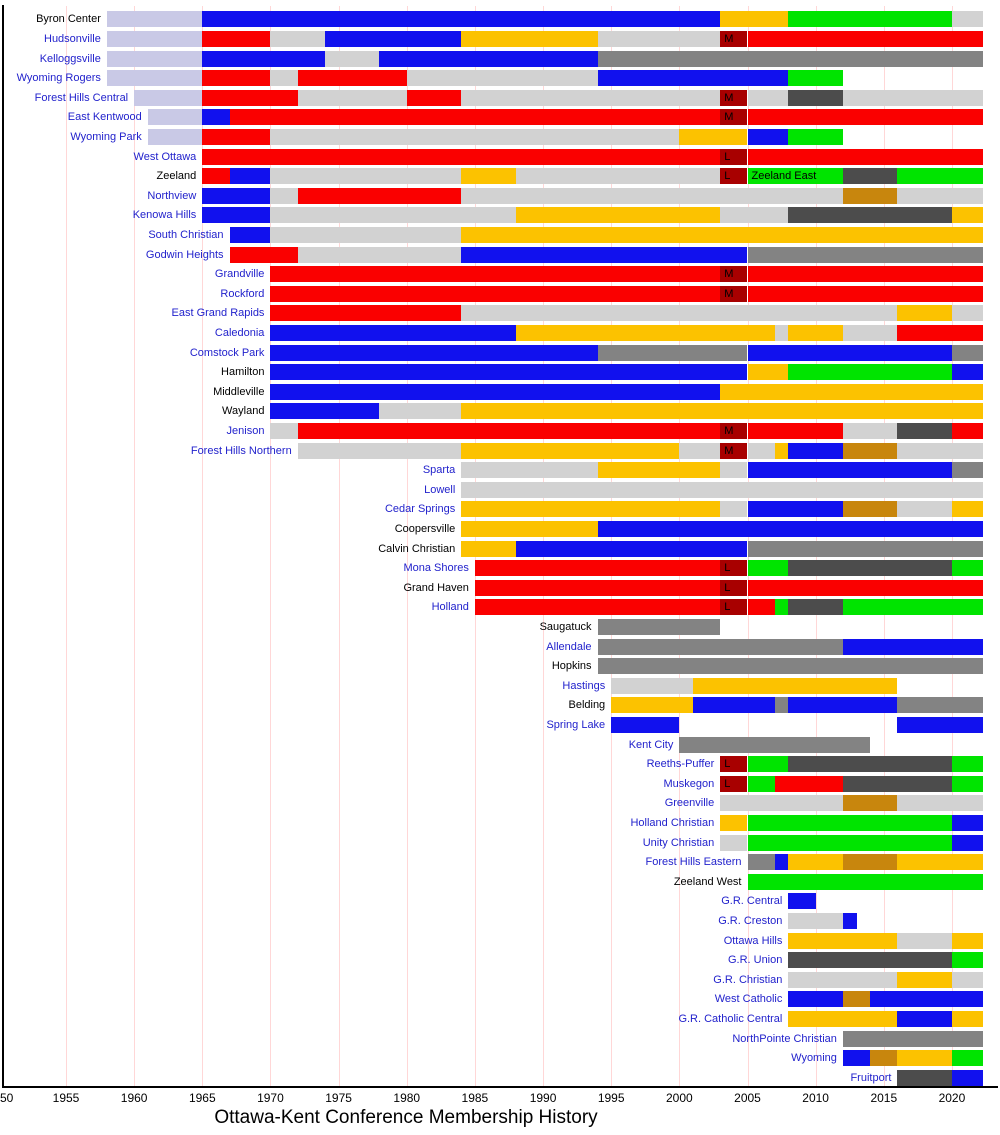 The width and height of the screenshot is (1000, 1135). What do you see at coordinates (420, 509) in the screenshot?
I see `row-label: Cedar Springs` at bounding box center [420, 509].